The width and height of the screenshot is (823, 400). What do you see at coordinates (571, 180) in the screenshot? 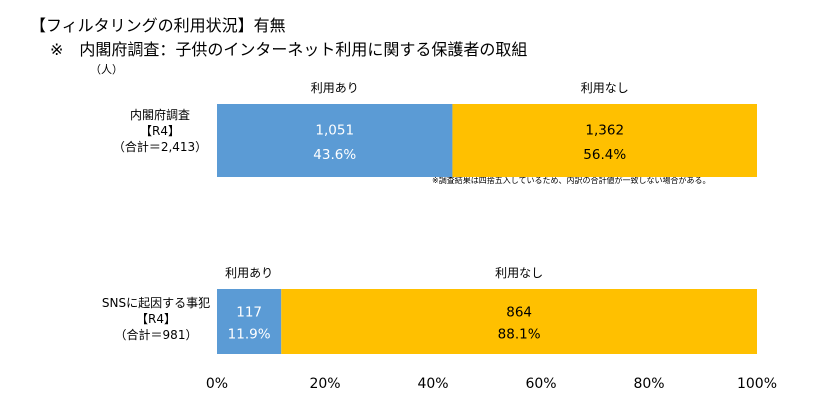
I see `rounding-note: ※調査結果は四捨五入しているため、内訳の合計値が一致しない場合がある。` at bounding box center [571, 180].